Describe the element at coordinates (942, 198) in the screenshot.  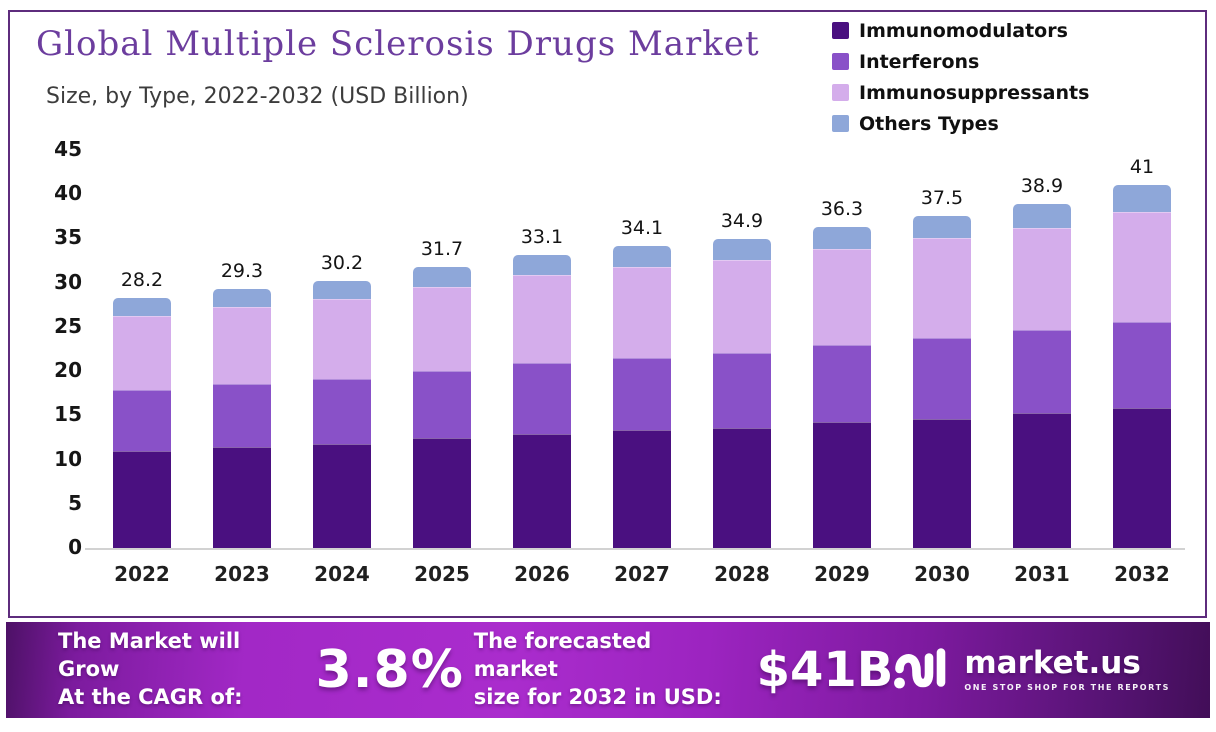
I see `bar-total-label-2030: 37.5` at that location.